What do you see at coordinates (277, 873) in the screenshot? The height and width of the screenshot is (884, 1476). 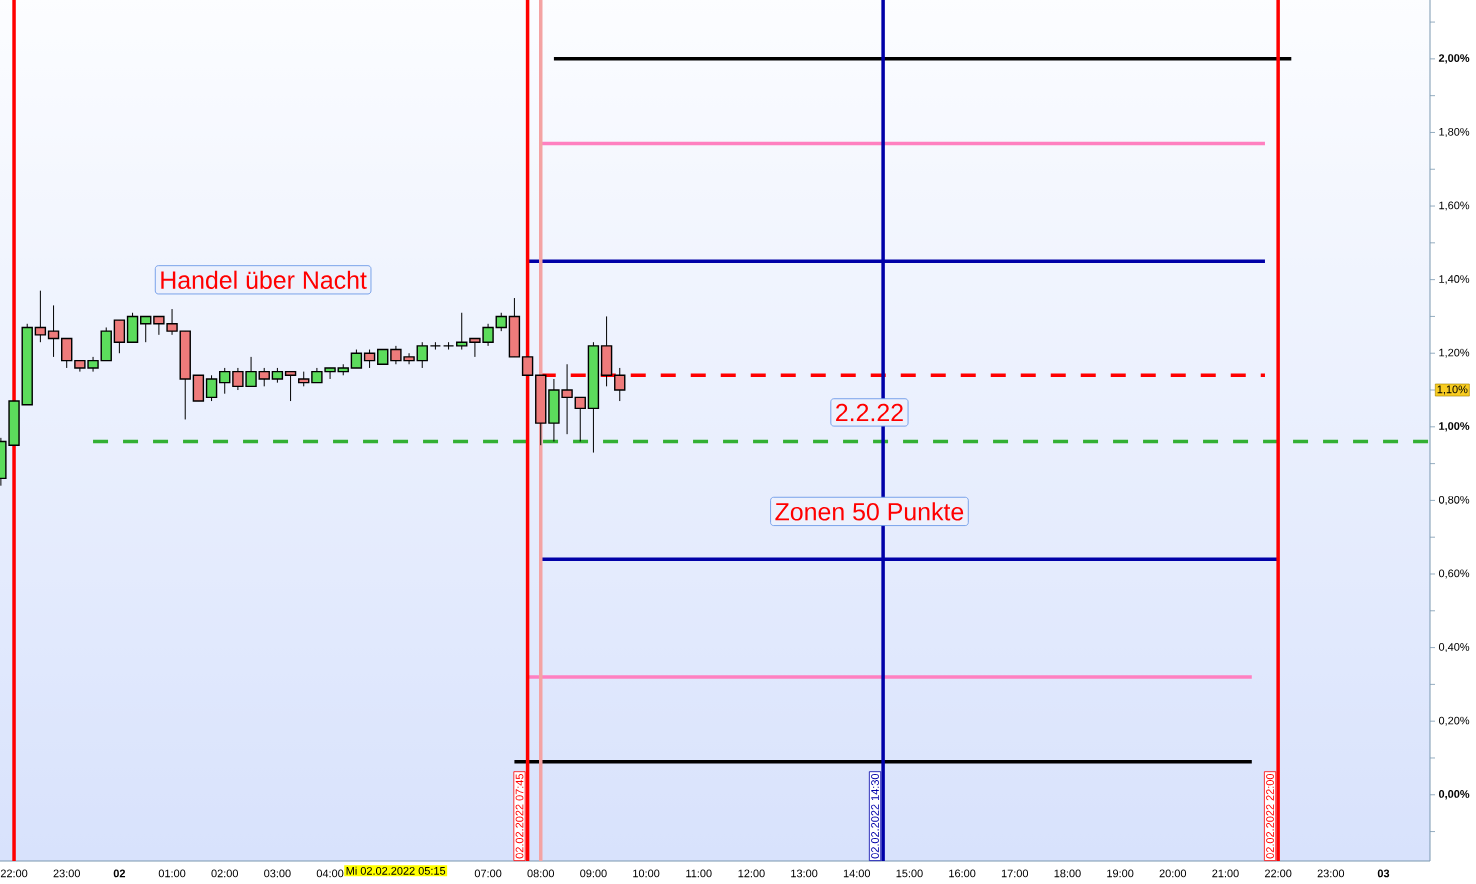 I see `x-tick-label: 03:00` at bounding box center [277, 873].